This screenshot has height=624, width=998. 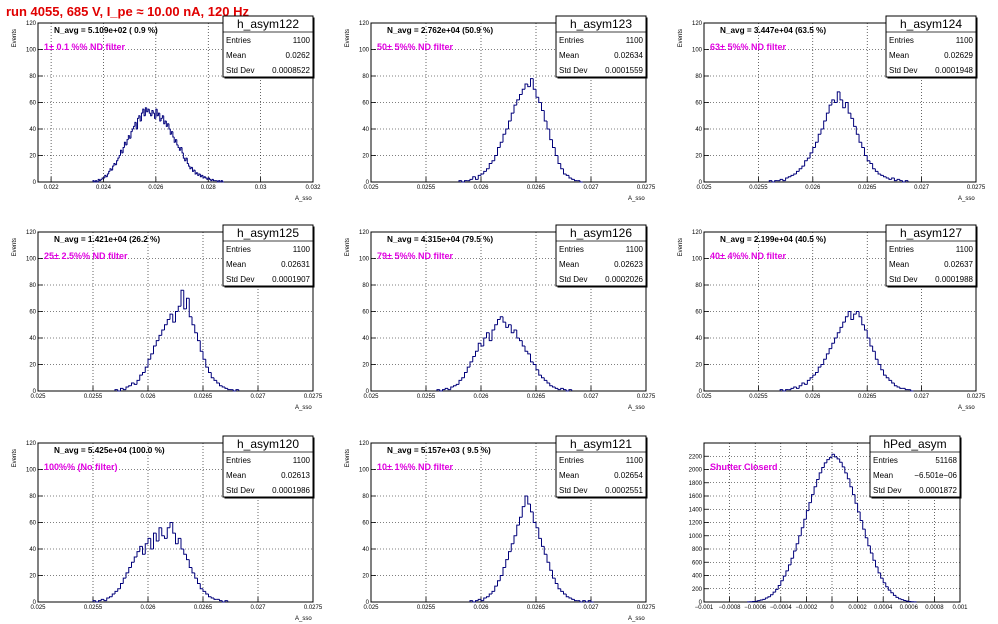 I want to click on y-axis-title: Events, so click(x=15, y=38).